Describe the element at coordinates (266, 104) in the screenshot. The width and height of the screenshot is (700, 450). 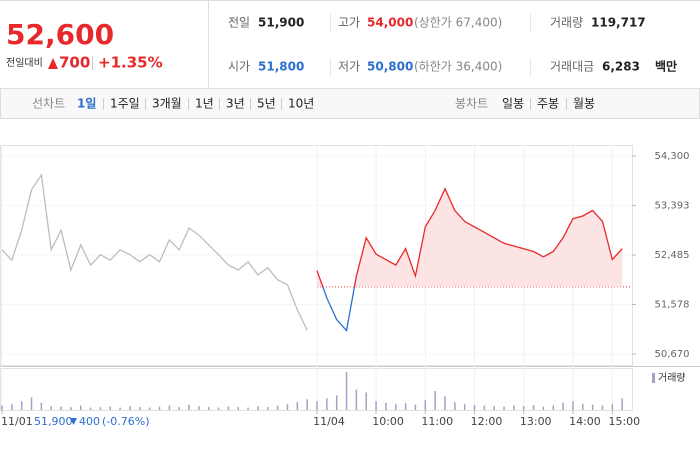
I see `tab: 5년` at that location.